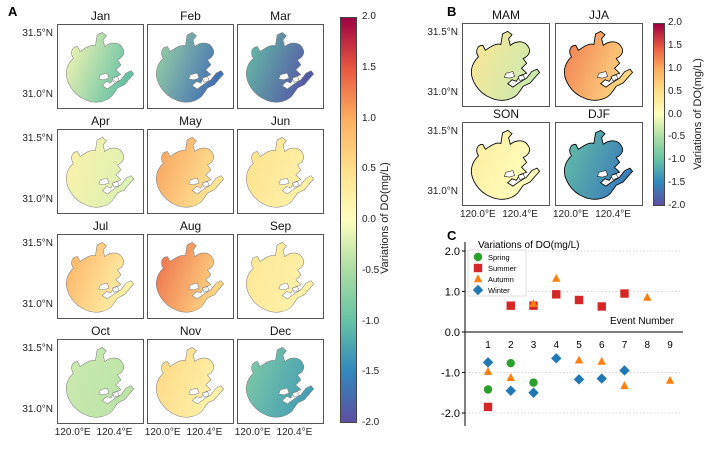 The image size is (709, 450). What do you see at coordinates (452, 333) in the screenshot?
I see `y-tick-label: 0.0` at bounding box center [452, 333].